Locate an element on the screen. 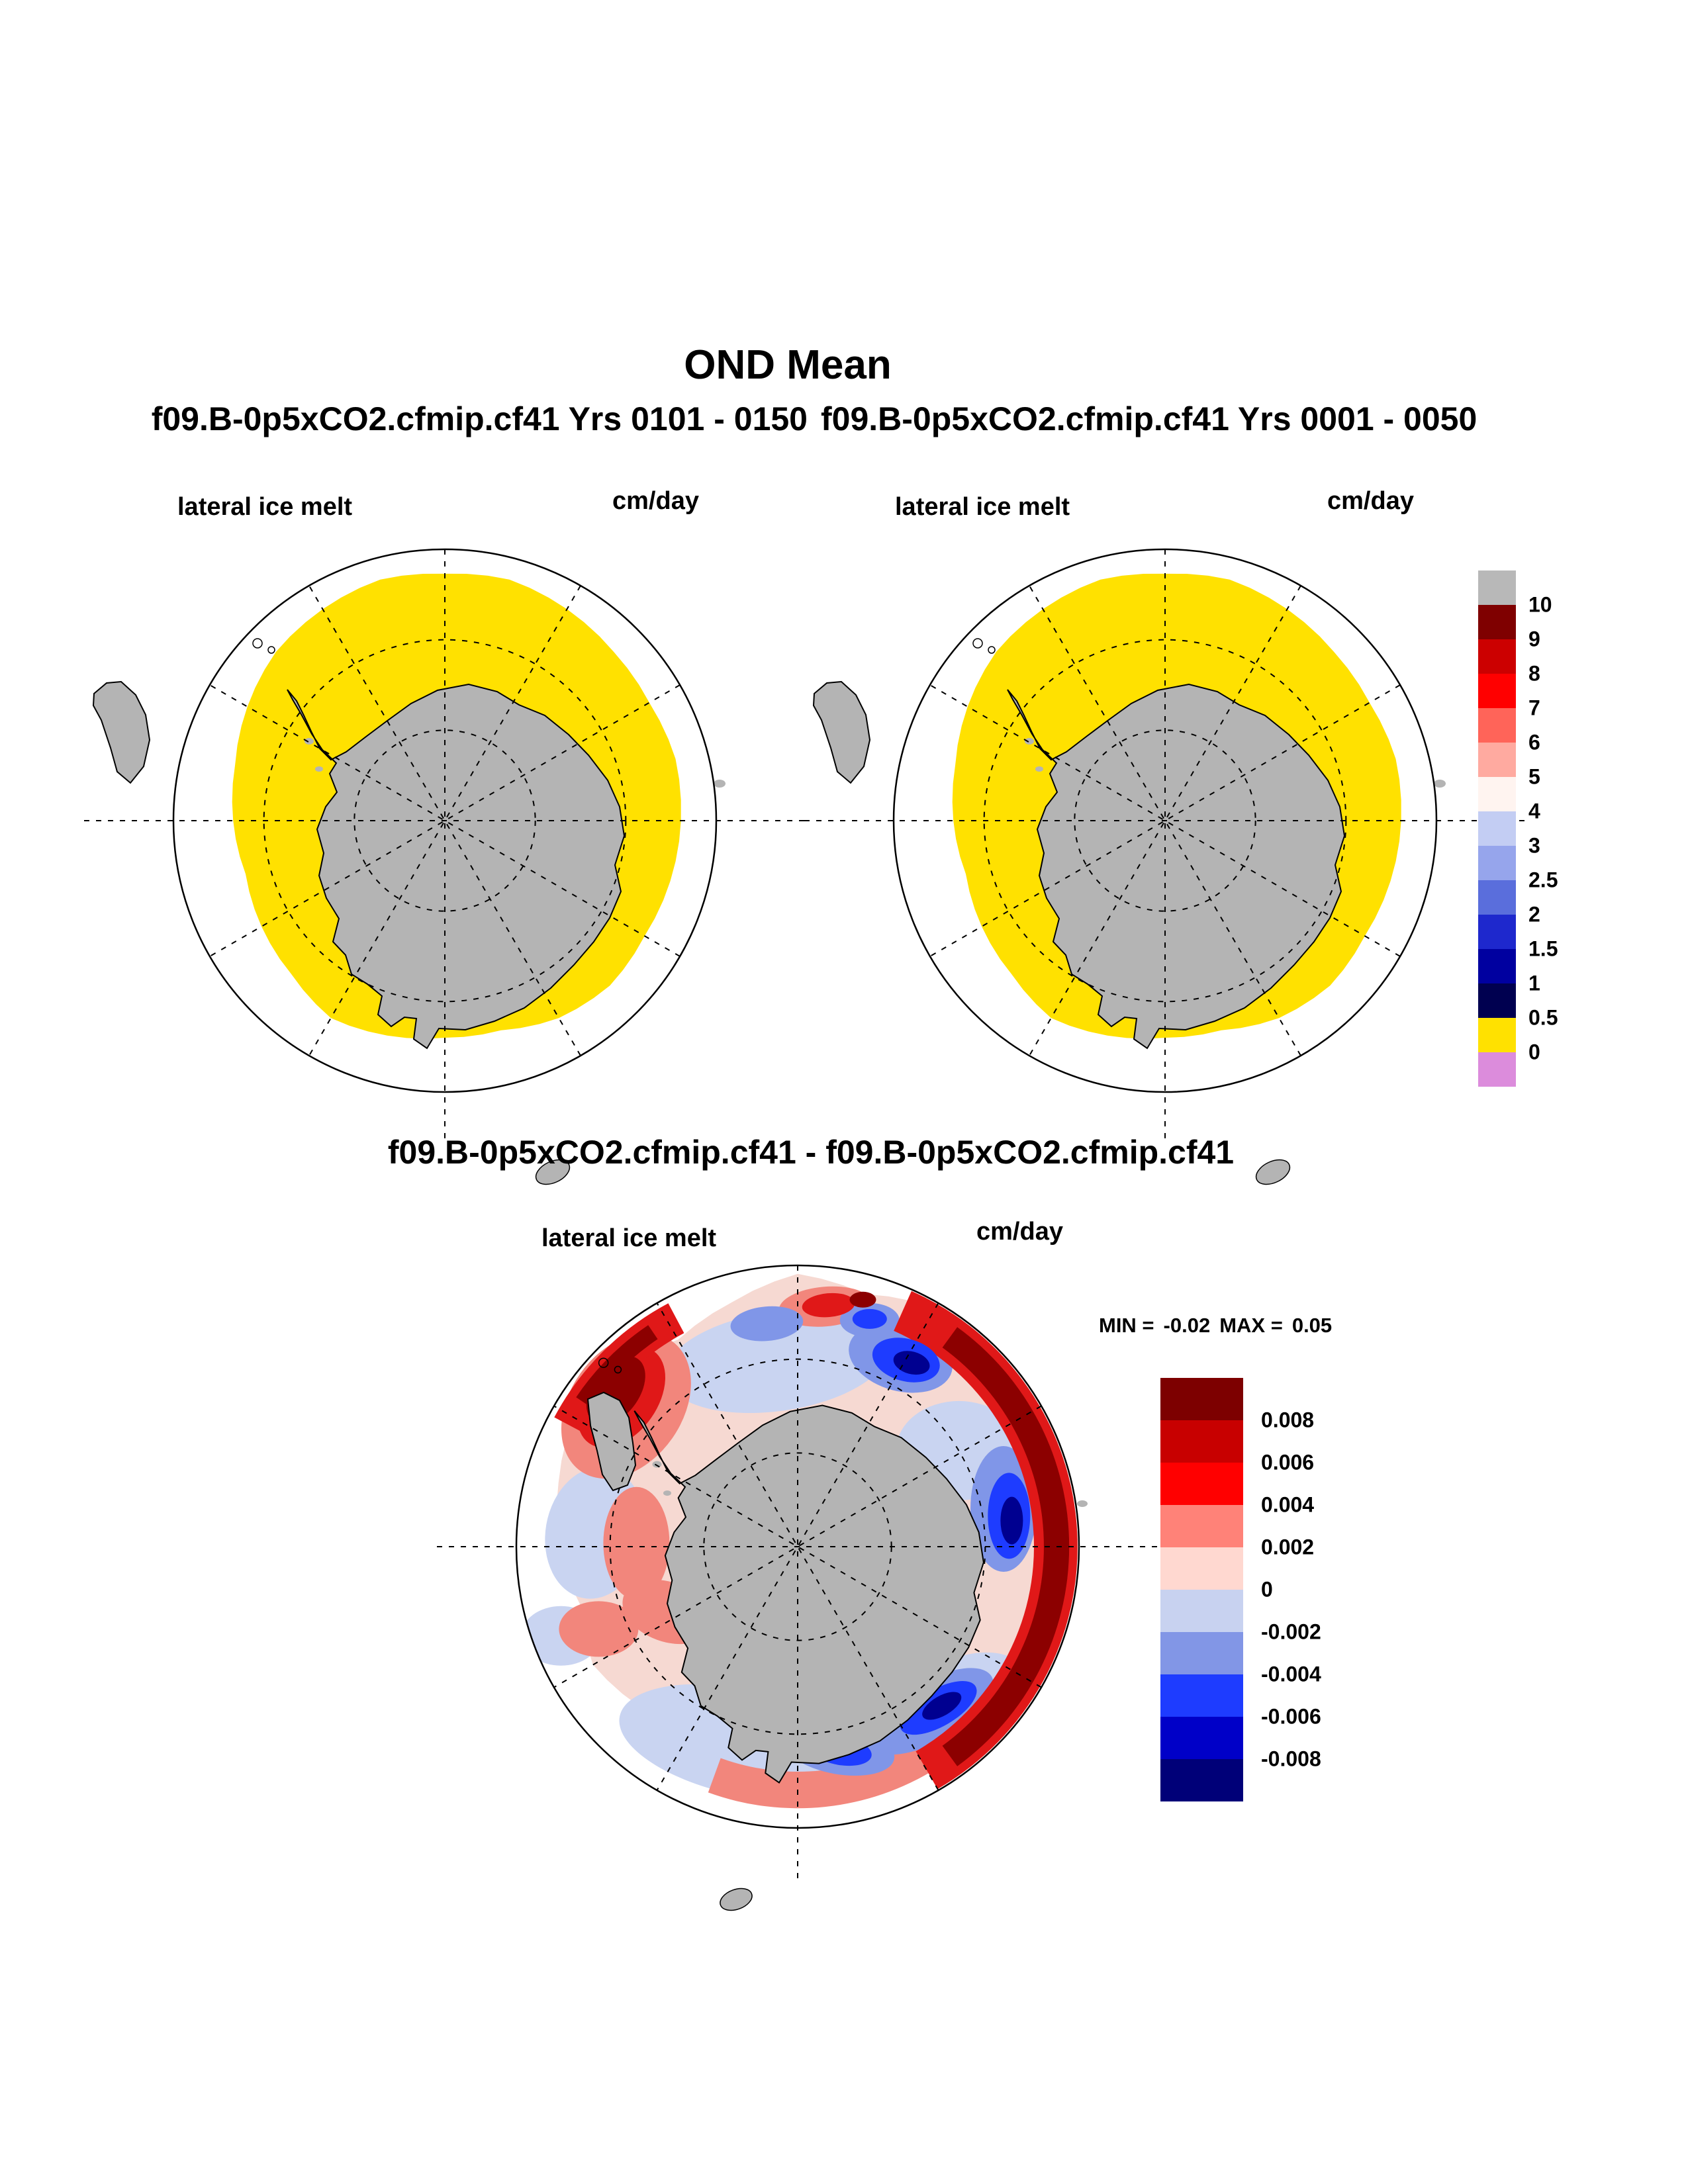 The width and height of the screenshot is (1688, 2184). colorbar-tick-label: 7 is located at coordinates (1534, 708).